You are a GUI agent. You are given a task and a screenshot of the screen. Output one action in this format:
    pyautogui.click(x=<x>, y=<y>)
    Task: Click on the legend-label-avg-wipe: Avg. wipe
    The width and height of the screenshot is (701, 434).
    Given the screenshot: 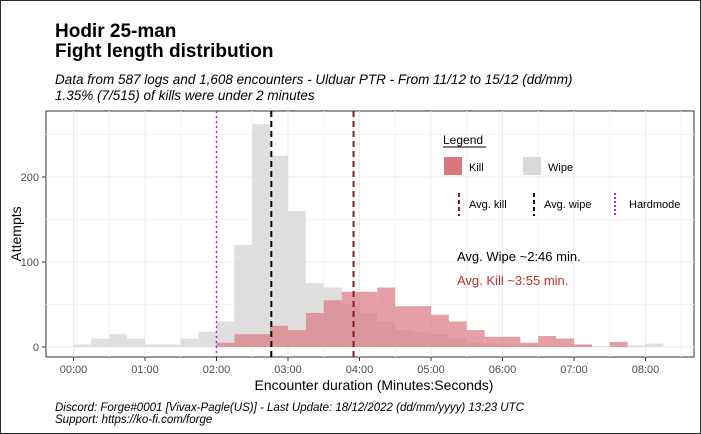 What is the action you would take?
    pyautogui.click(x=568, y=205)
    